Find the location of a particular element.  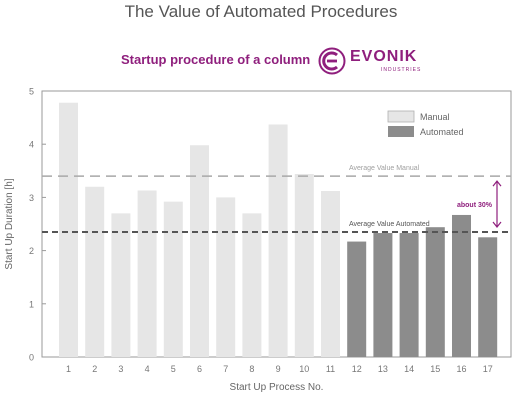

chart-title: The Value of Automated Procedures is located at coordinates (261, 11).